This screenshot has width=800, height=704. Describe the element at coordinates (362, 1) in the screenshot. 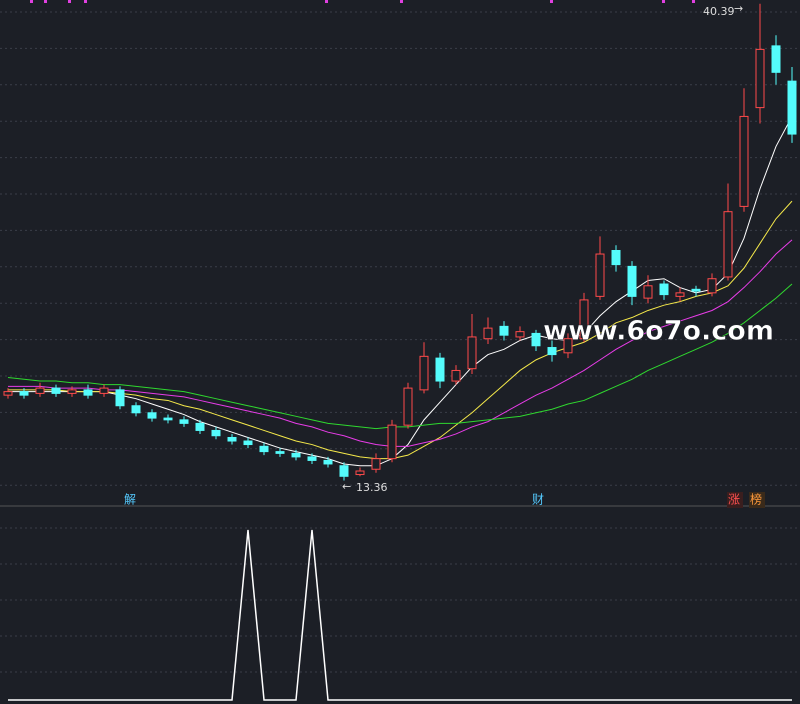

I see `top-dots` at that location.